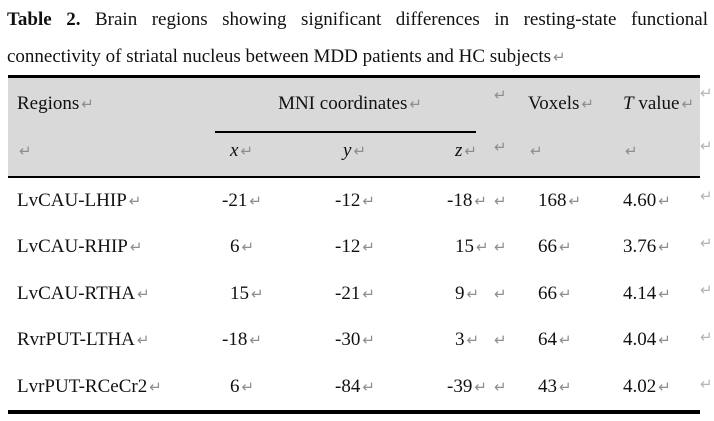 Image resolution: width=714 pixels, height=421 pixels. Describe the element at coordinates (271, 387) in the screenshot. I see `cell-x: 6 ↵` at that location.